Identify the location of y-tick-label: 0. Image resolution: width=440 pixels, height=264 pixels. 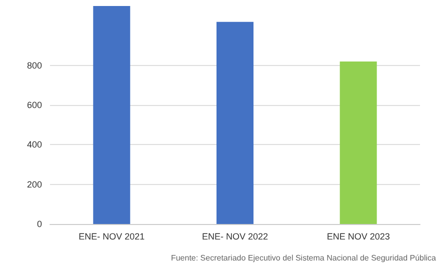
(39, 224).